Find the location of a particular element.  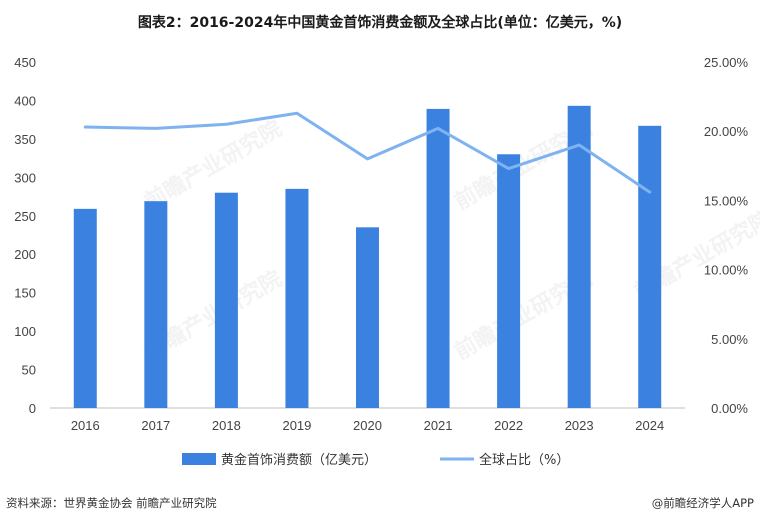

x-tick-label: 2021 is located at coordinates (438, 425).